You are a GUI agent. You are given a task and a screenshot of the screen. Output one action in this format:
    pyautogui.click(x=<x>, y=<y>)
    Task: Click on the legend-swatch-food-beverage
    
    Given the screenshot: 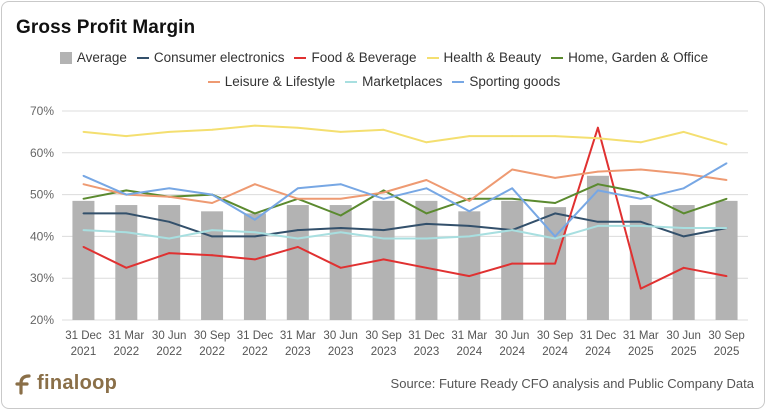 What is the action you would take?
    pyautogui.click(x=300, y=57)
    